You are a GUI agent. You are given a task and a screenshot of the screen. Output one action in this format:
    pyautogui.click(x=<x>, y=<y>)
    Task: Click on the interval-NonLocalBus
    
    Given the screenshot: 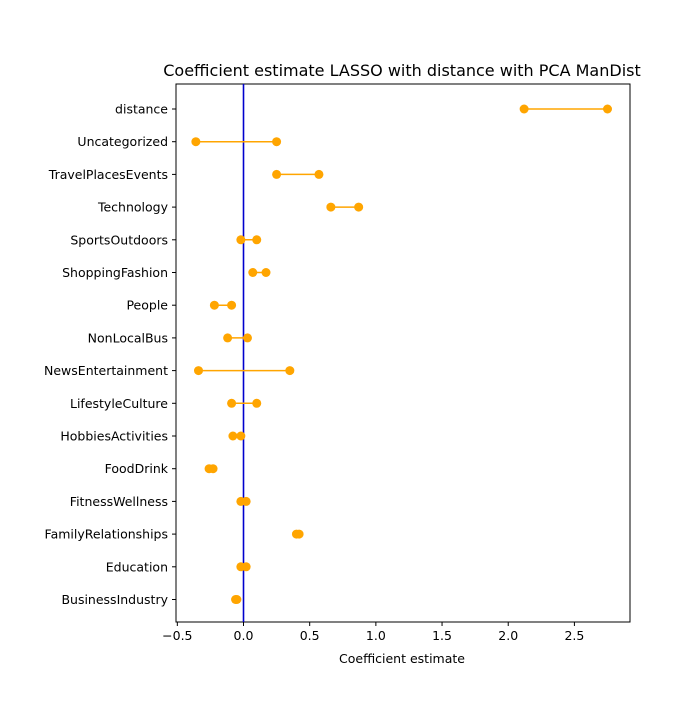 What is the action you would take?
    pyautogui.click(x=237, y=338)
    